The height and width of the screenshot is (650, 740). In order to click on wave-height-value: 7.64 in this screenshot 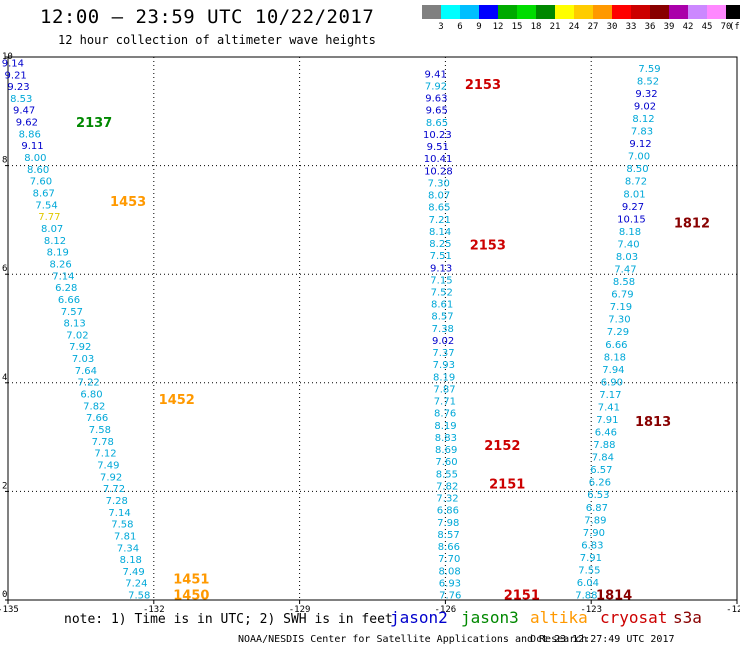, I will do `click(86, 371)`.